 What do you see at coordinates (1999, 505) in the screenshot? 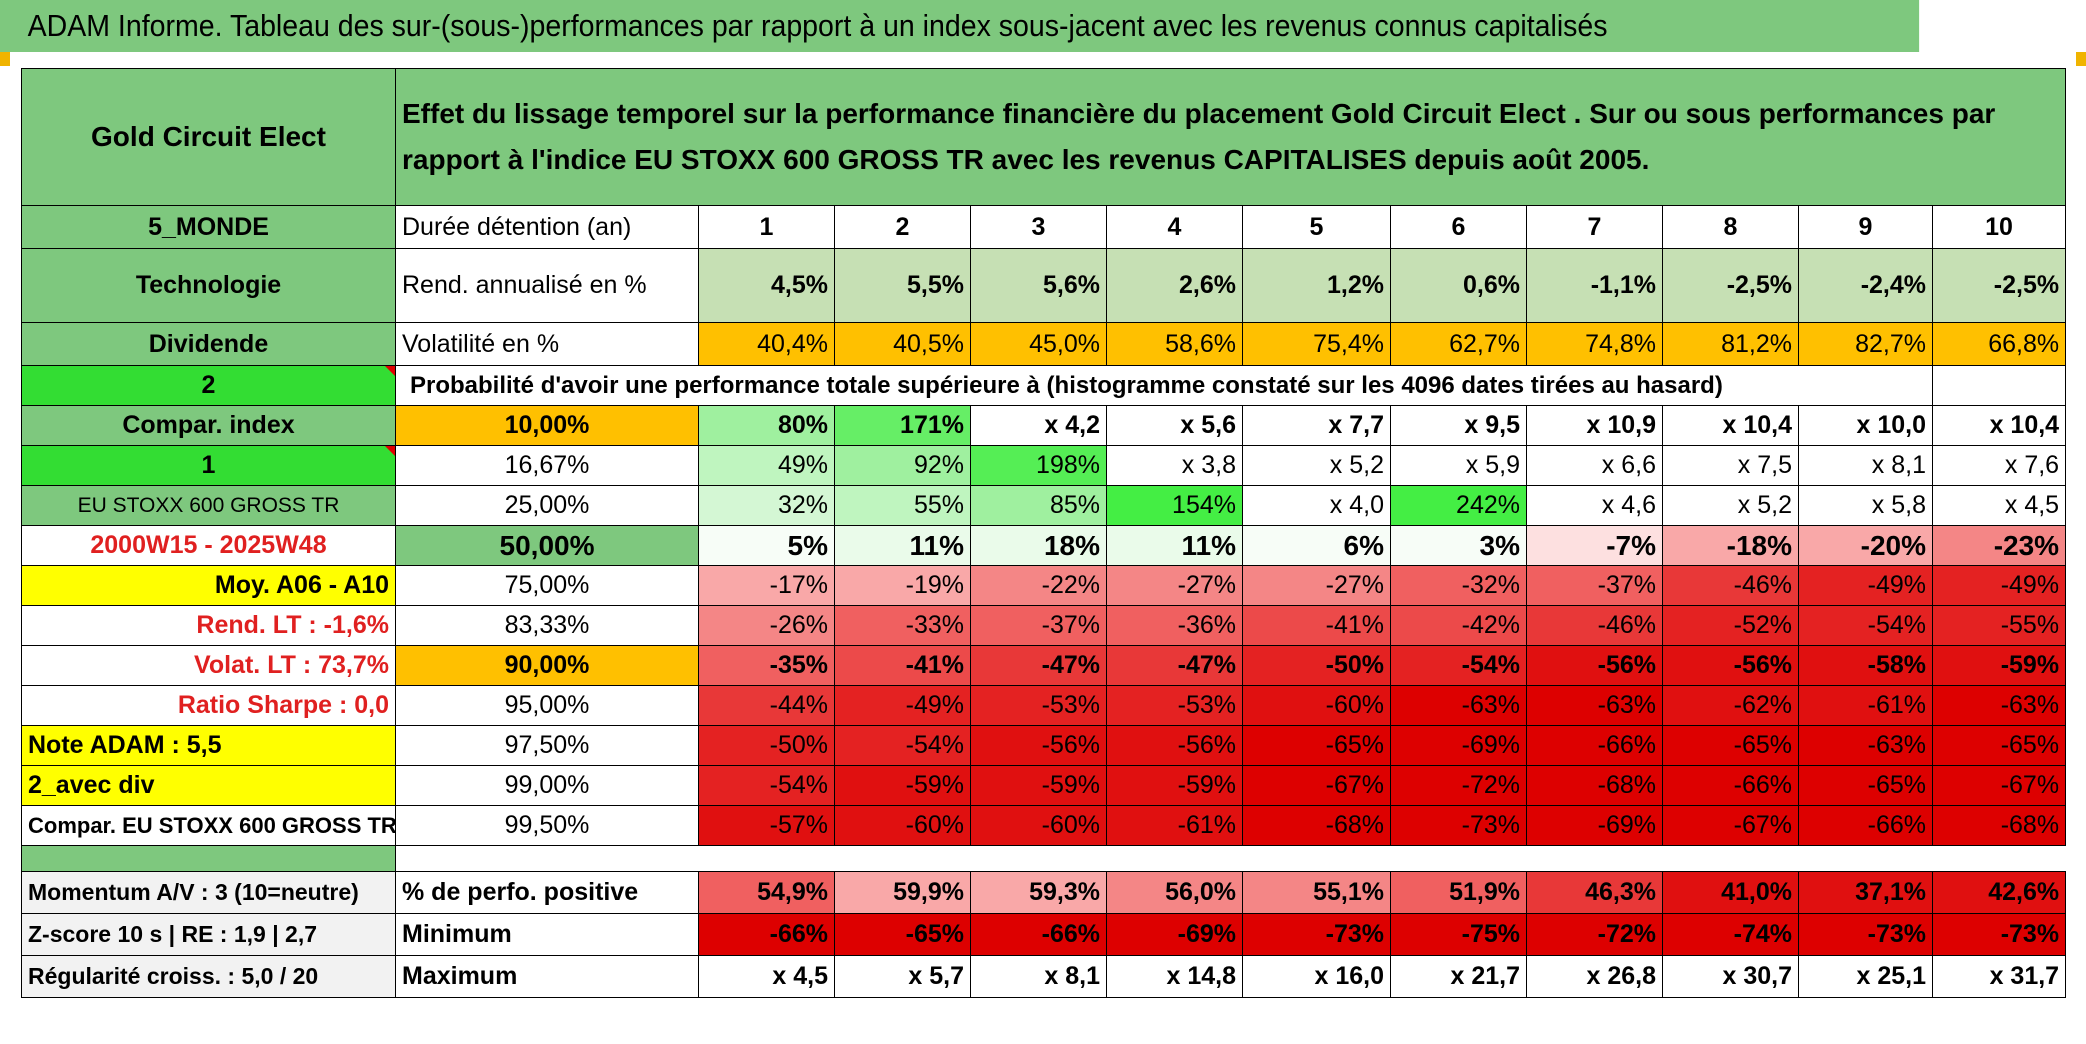
I see `percentile-cell: x 4,5` at bounding box center [1999, 505].